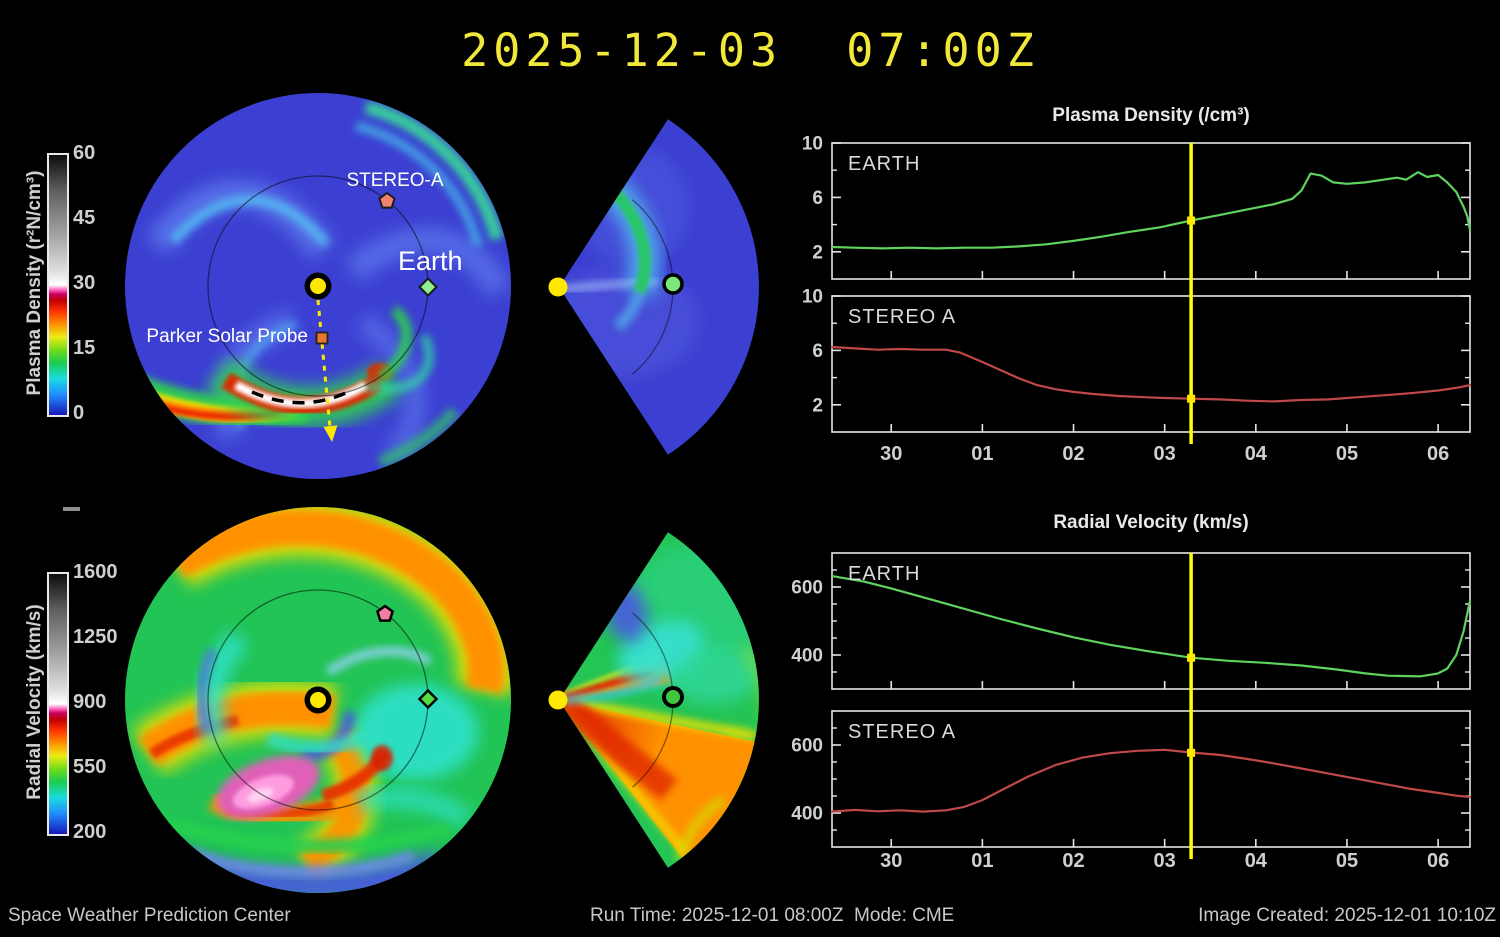 The height and width of the screenshot is (937, 1500). What do you see at coordinates (71, 509) in the screenshot?
I see `stray-tick-artifact` at bounding box center [71, 509].